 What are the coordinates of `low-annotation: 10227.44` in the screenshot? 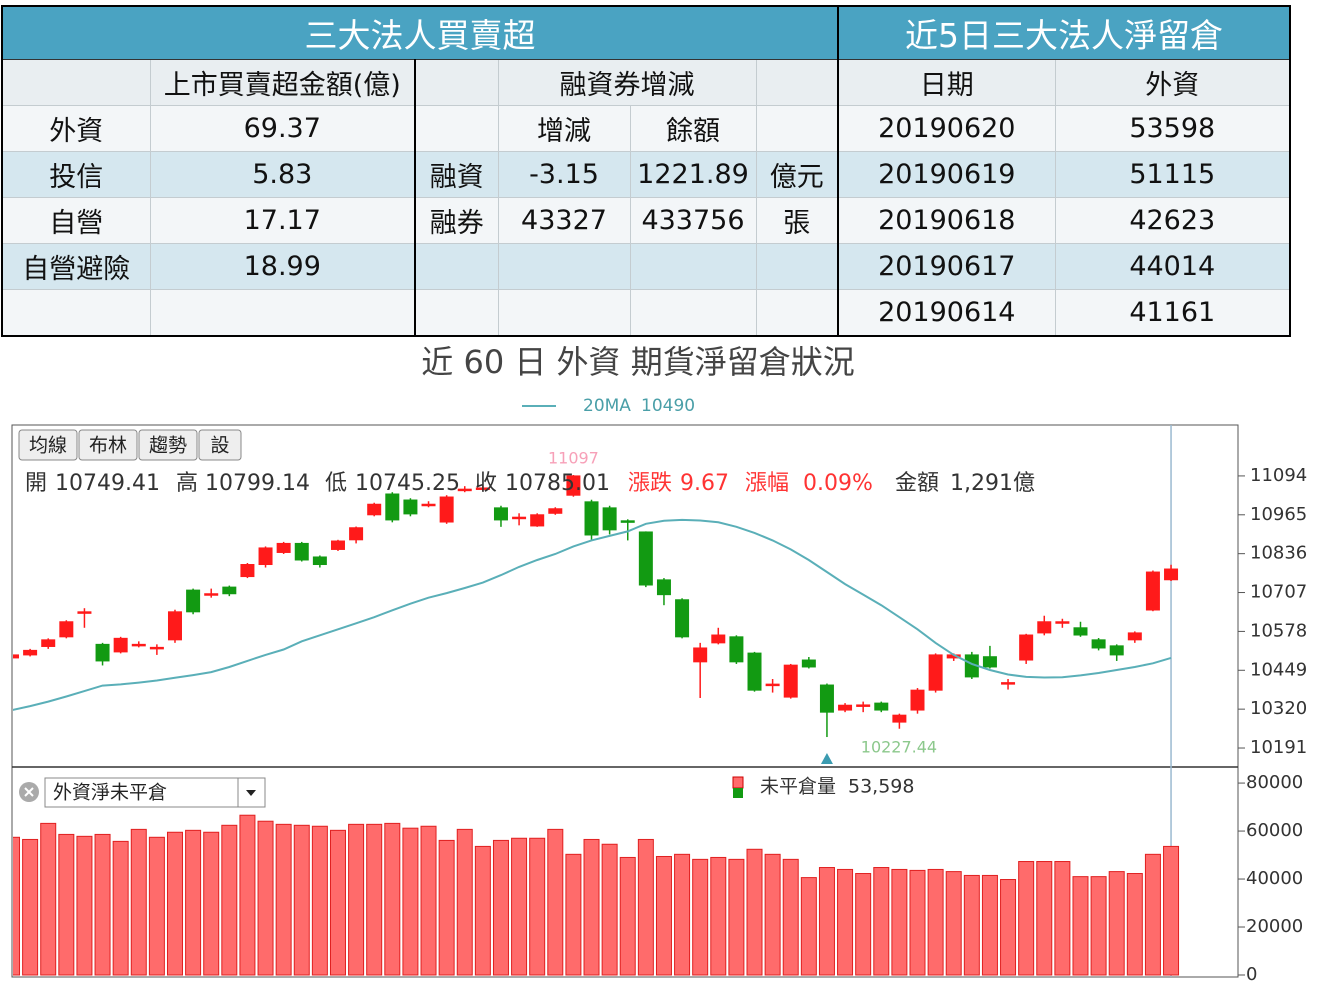 It's located at (899, 747).